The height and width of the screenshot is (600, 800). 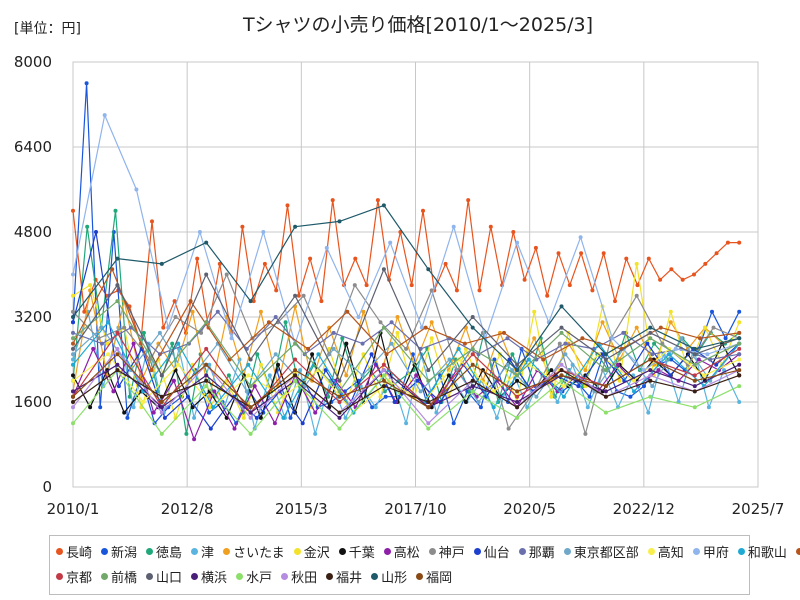 I want to click on y-tick-label: 8000, so click(x=33, y=62).